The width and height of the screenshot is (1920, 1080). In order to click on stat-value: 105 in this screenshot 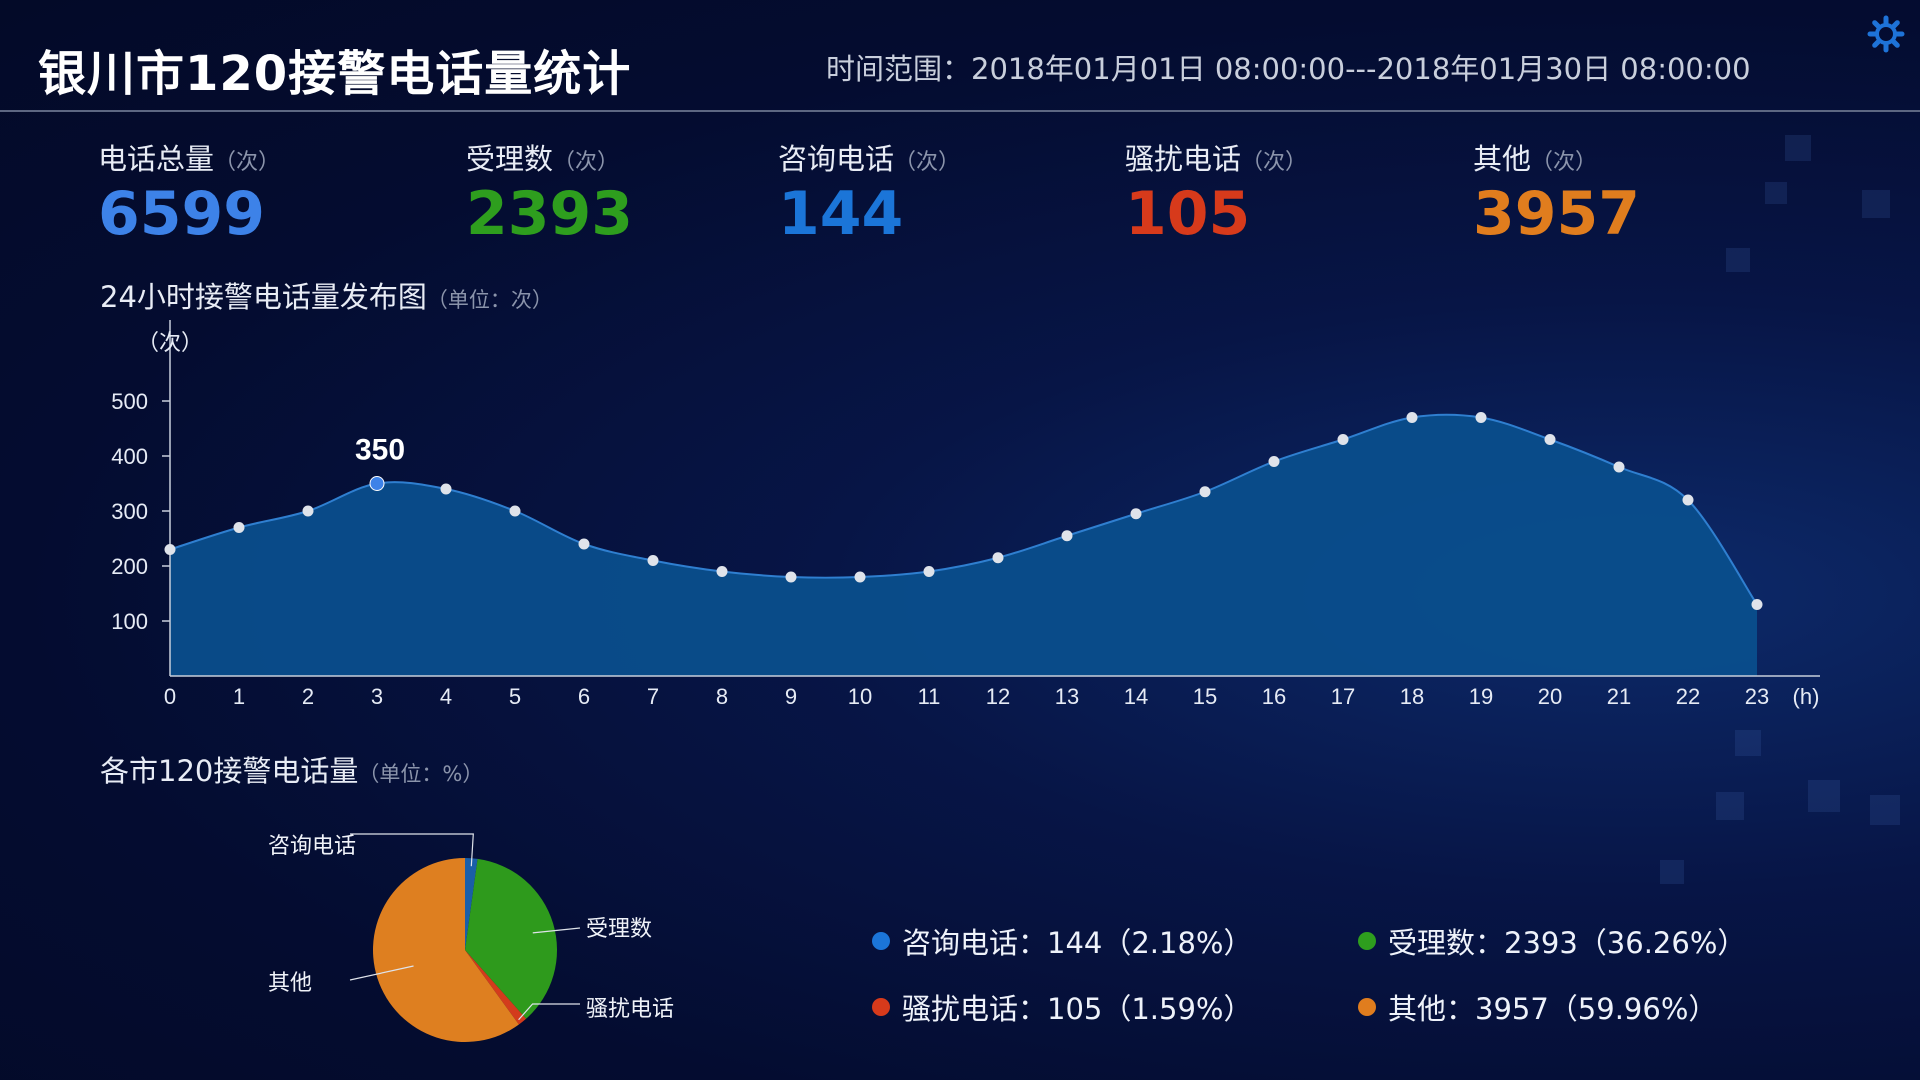, I will do `click(1188, 214)`.